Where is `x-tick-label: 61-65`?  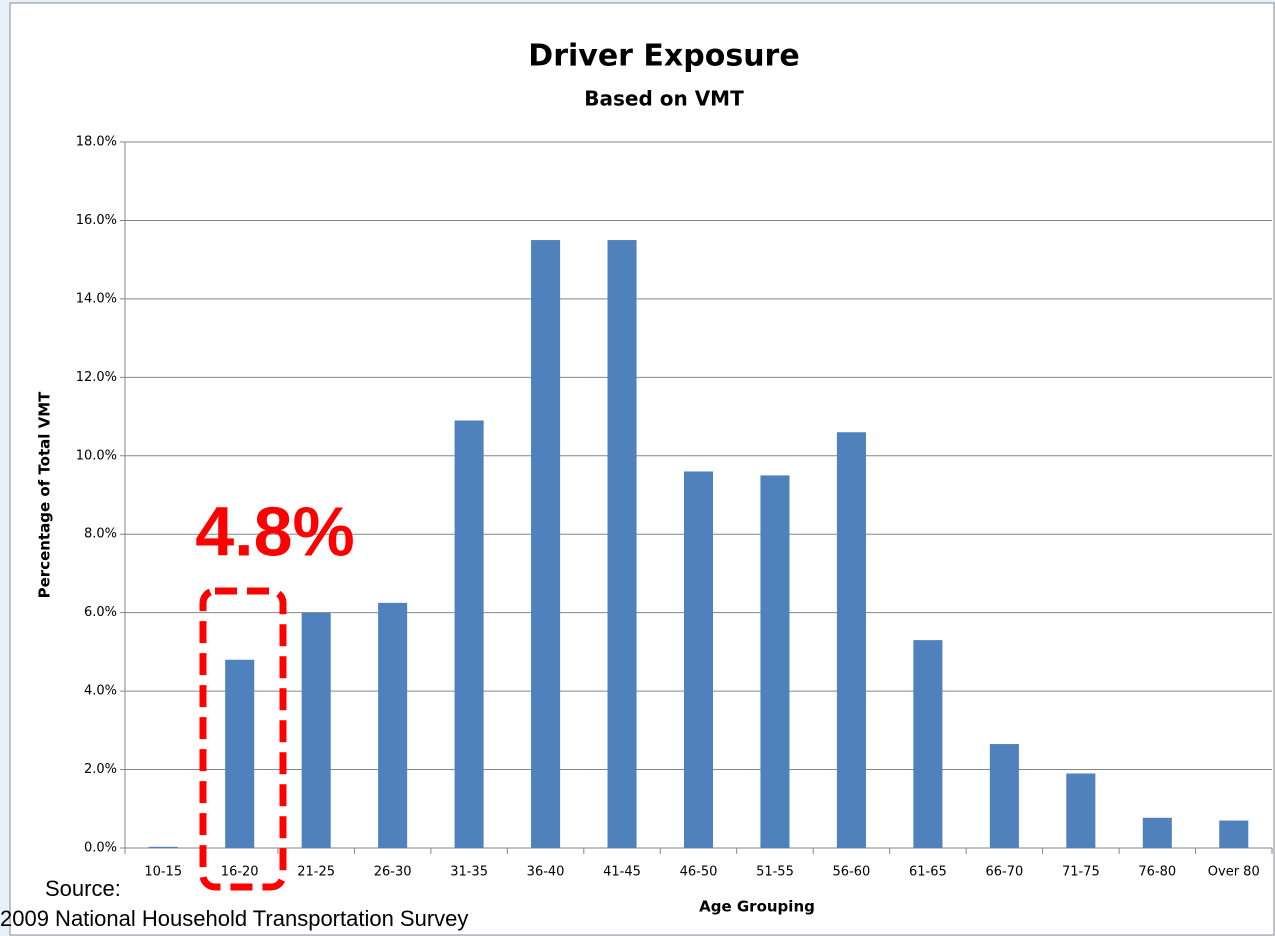 x-tick-label: 61-65 is located at coordinates (928, 872).